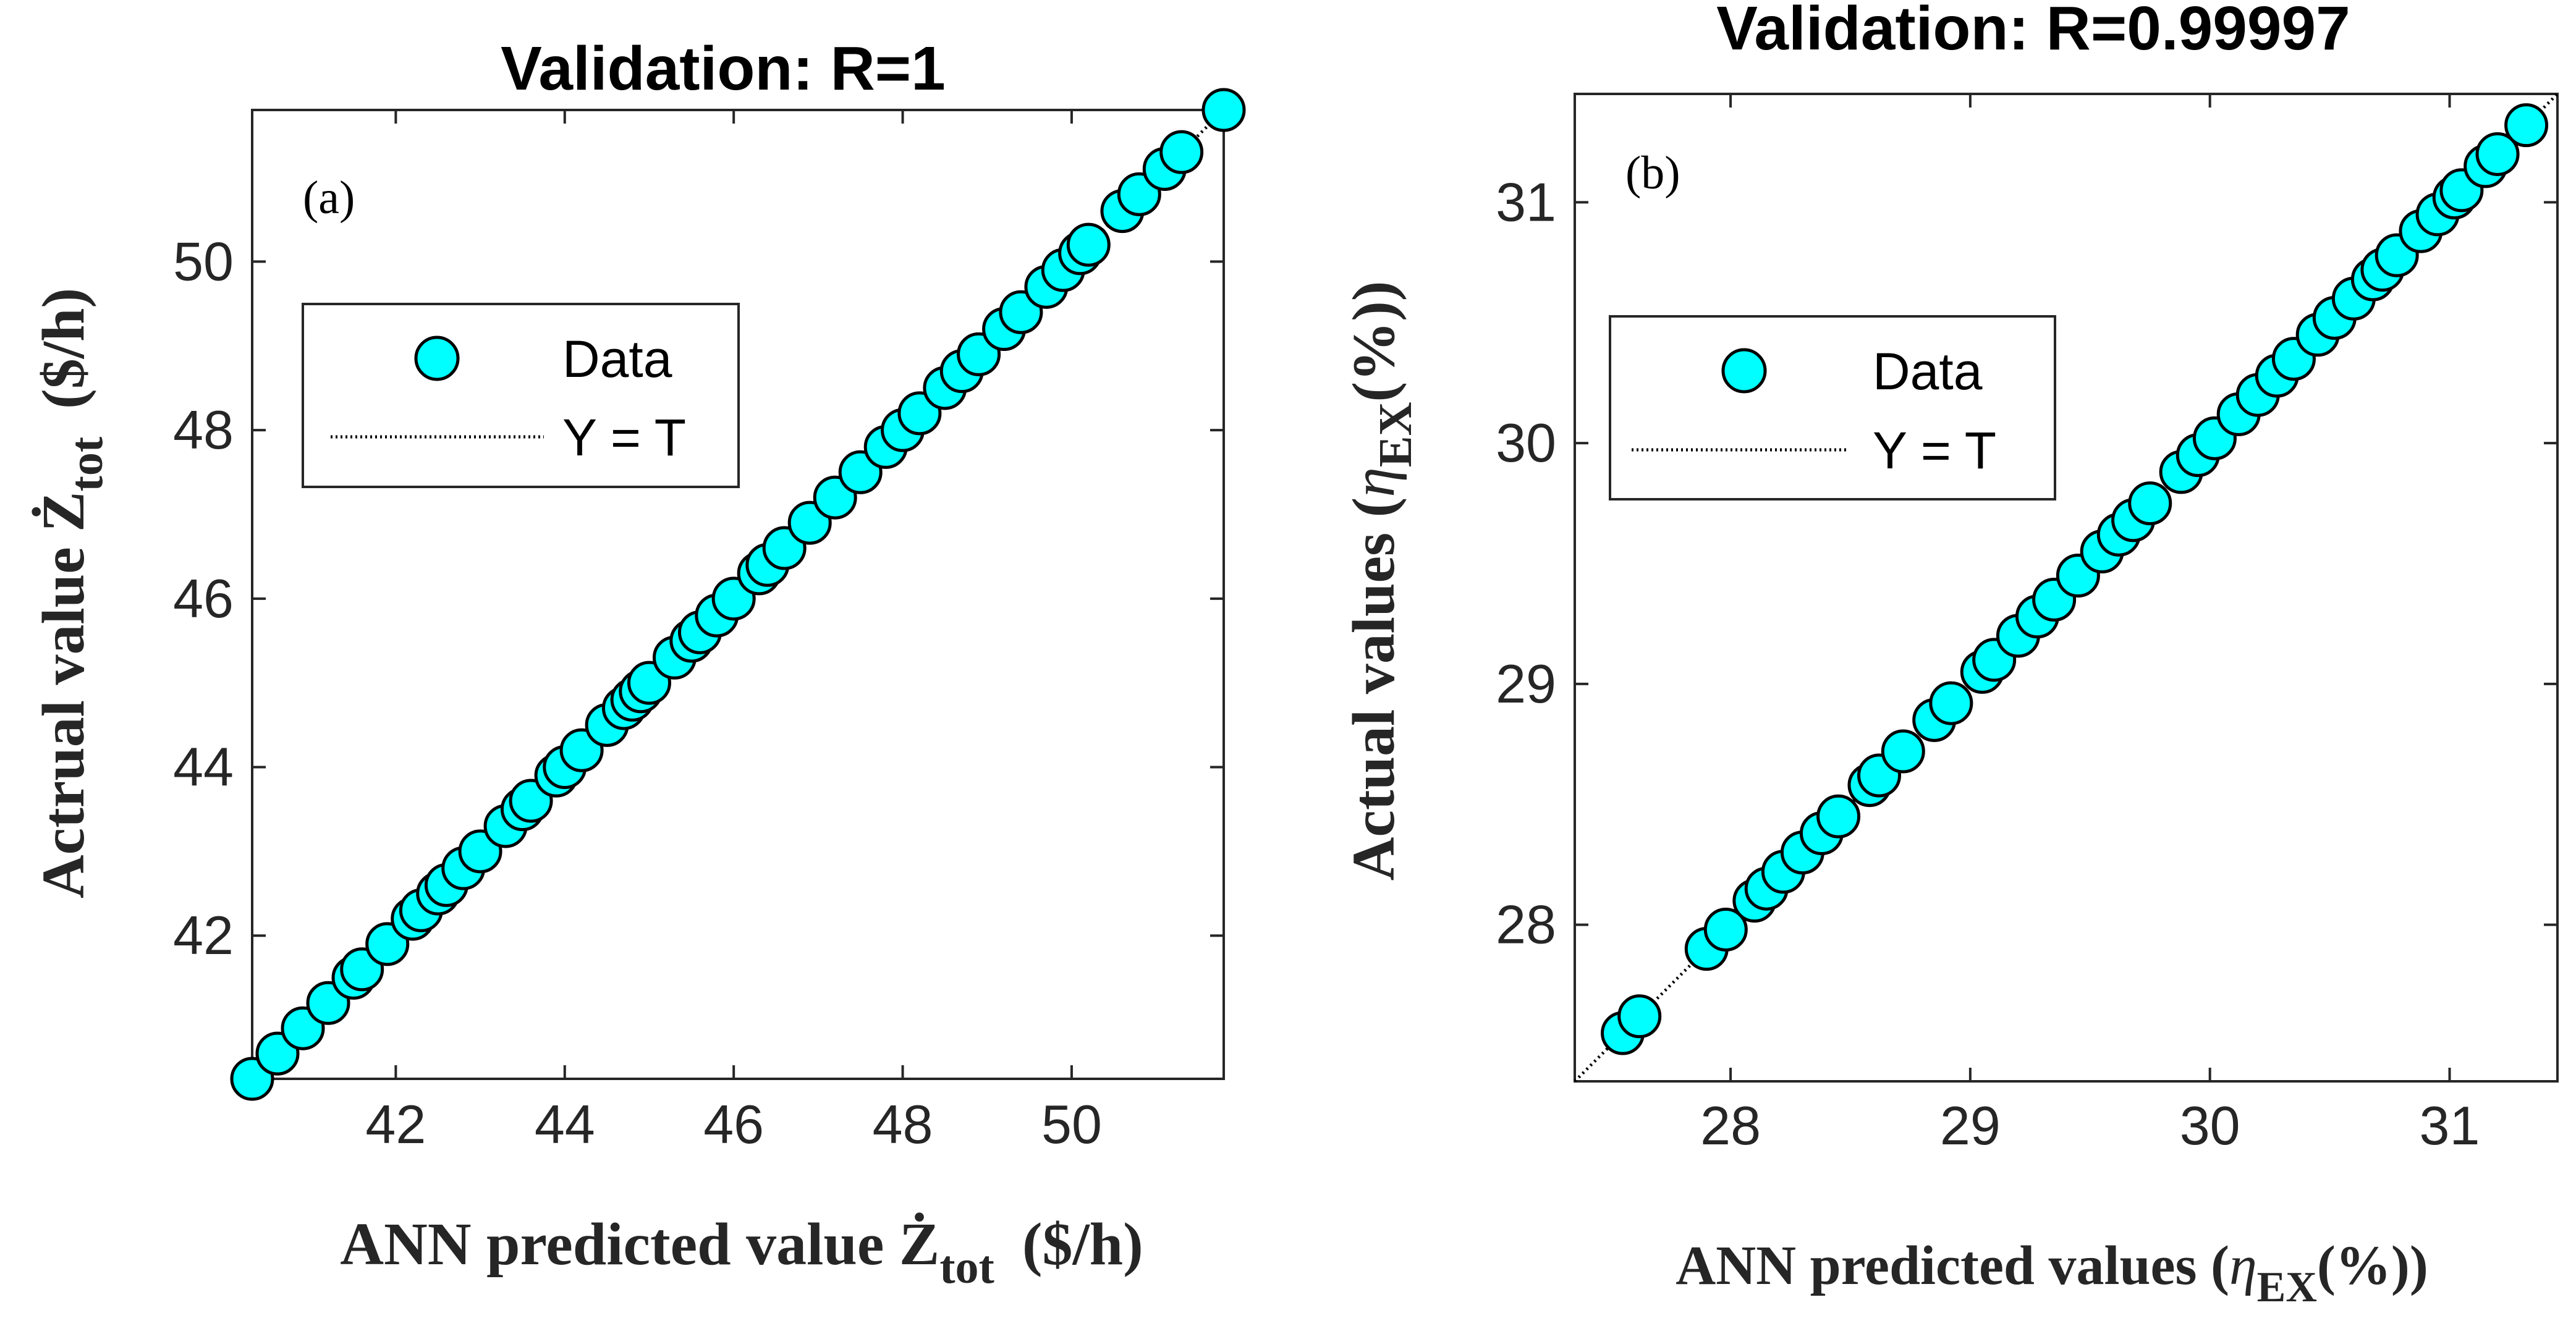  Describe the element at coordinates (1970, 1125) in the screenshot. I see `x-tick-label: 29` at that location.